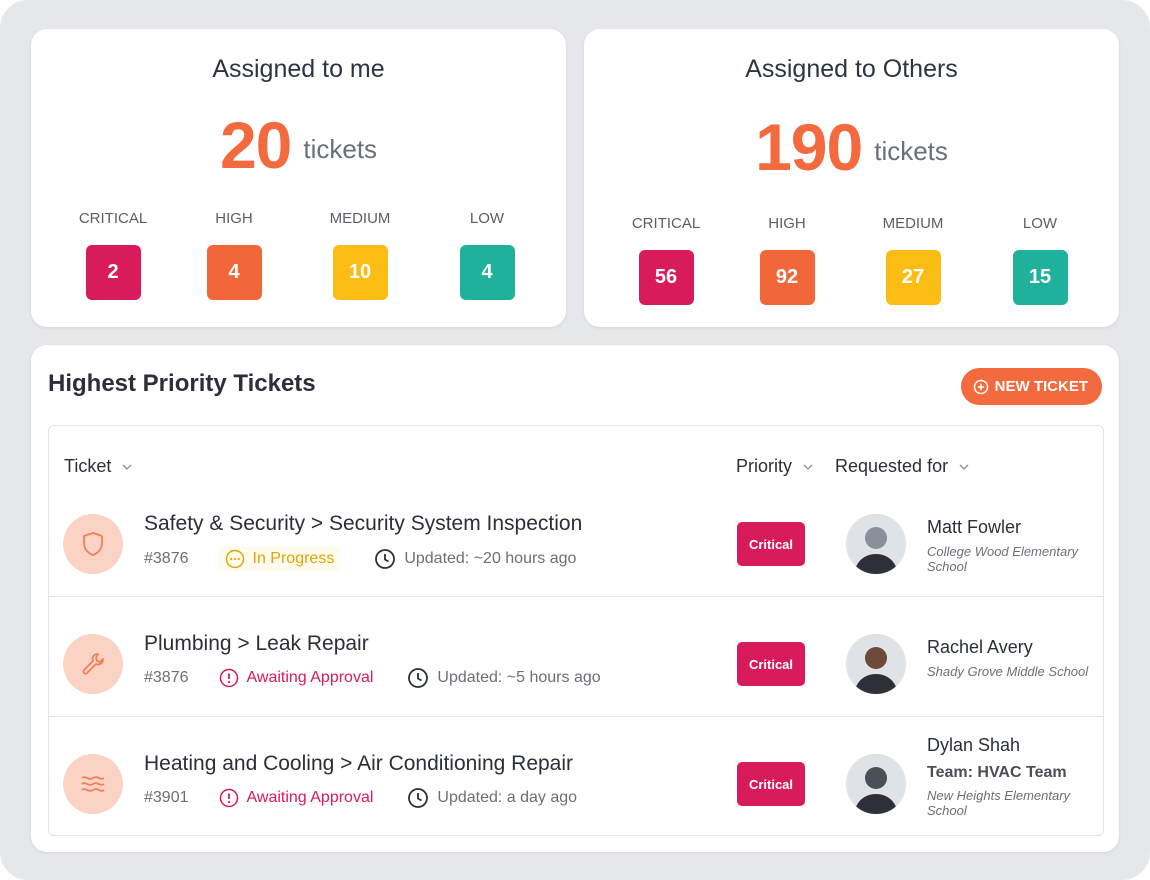  What do you see at coordinates (997, 772) in the screenshot?
I see `requester-team: Team: HVAC Team` at bounding box center [997, 772].